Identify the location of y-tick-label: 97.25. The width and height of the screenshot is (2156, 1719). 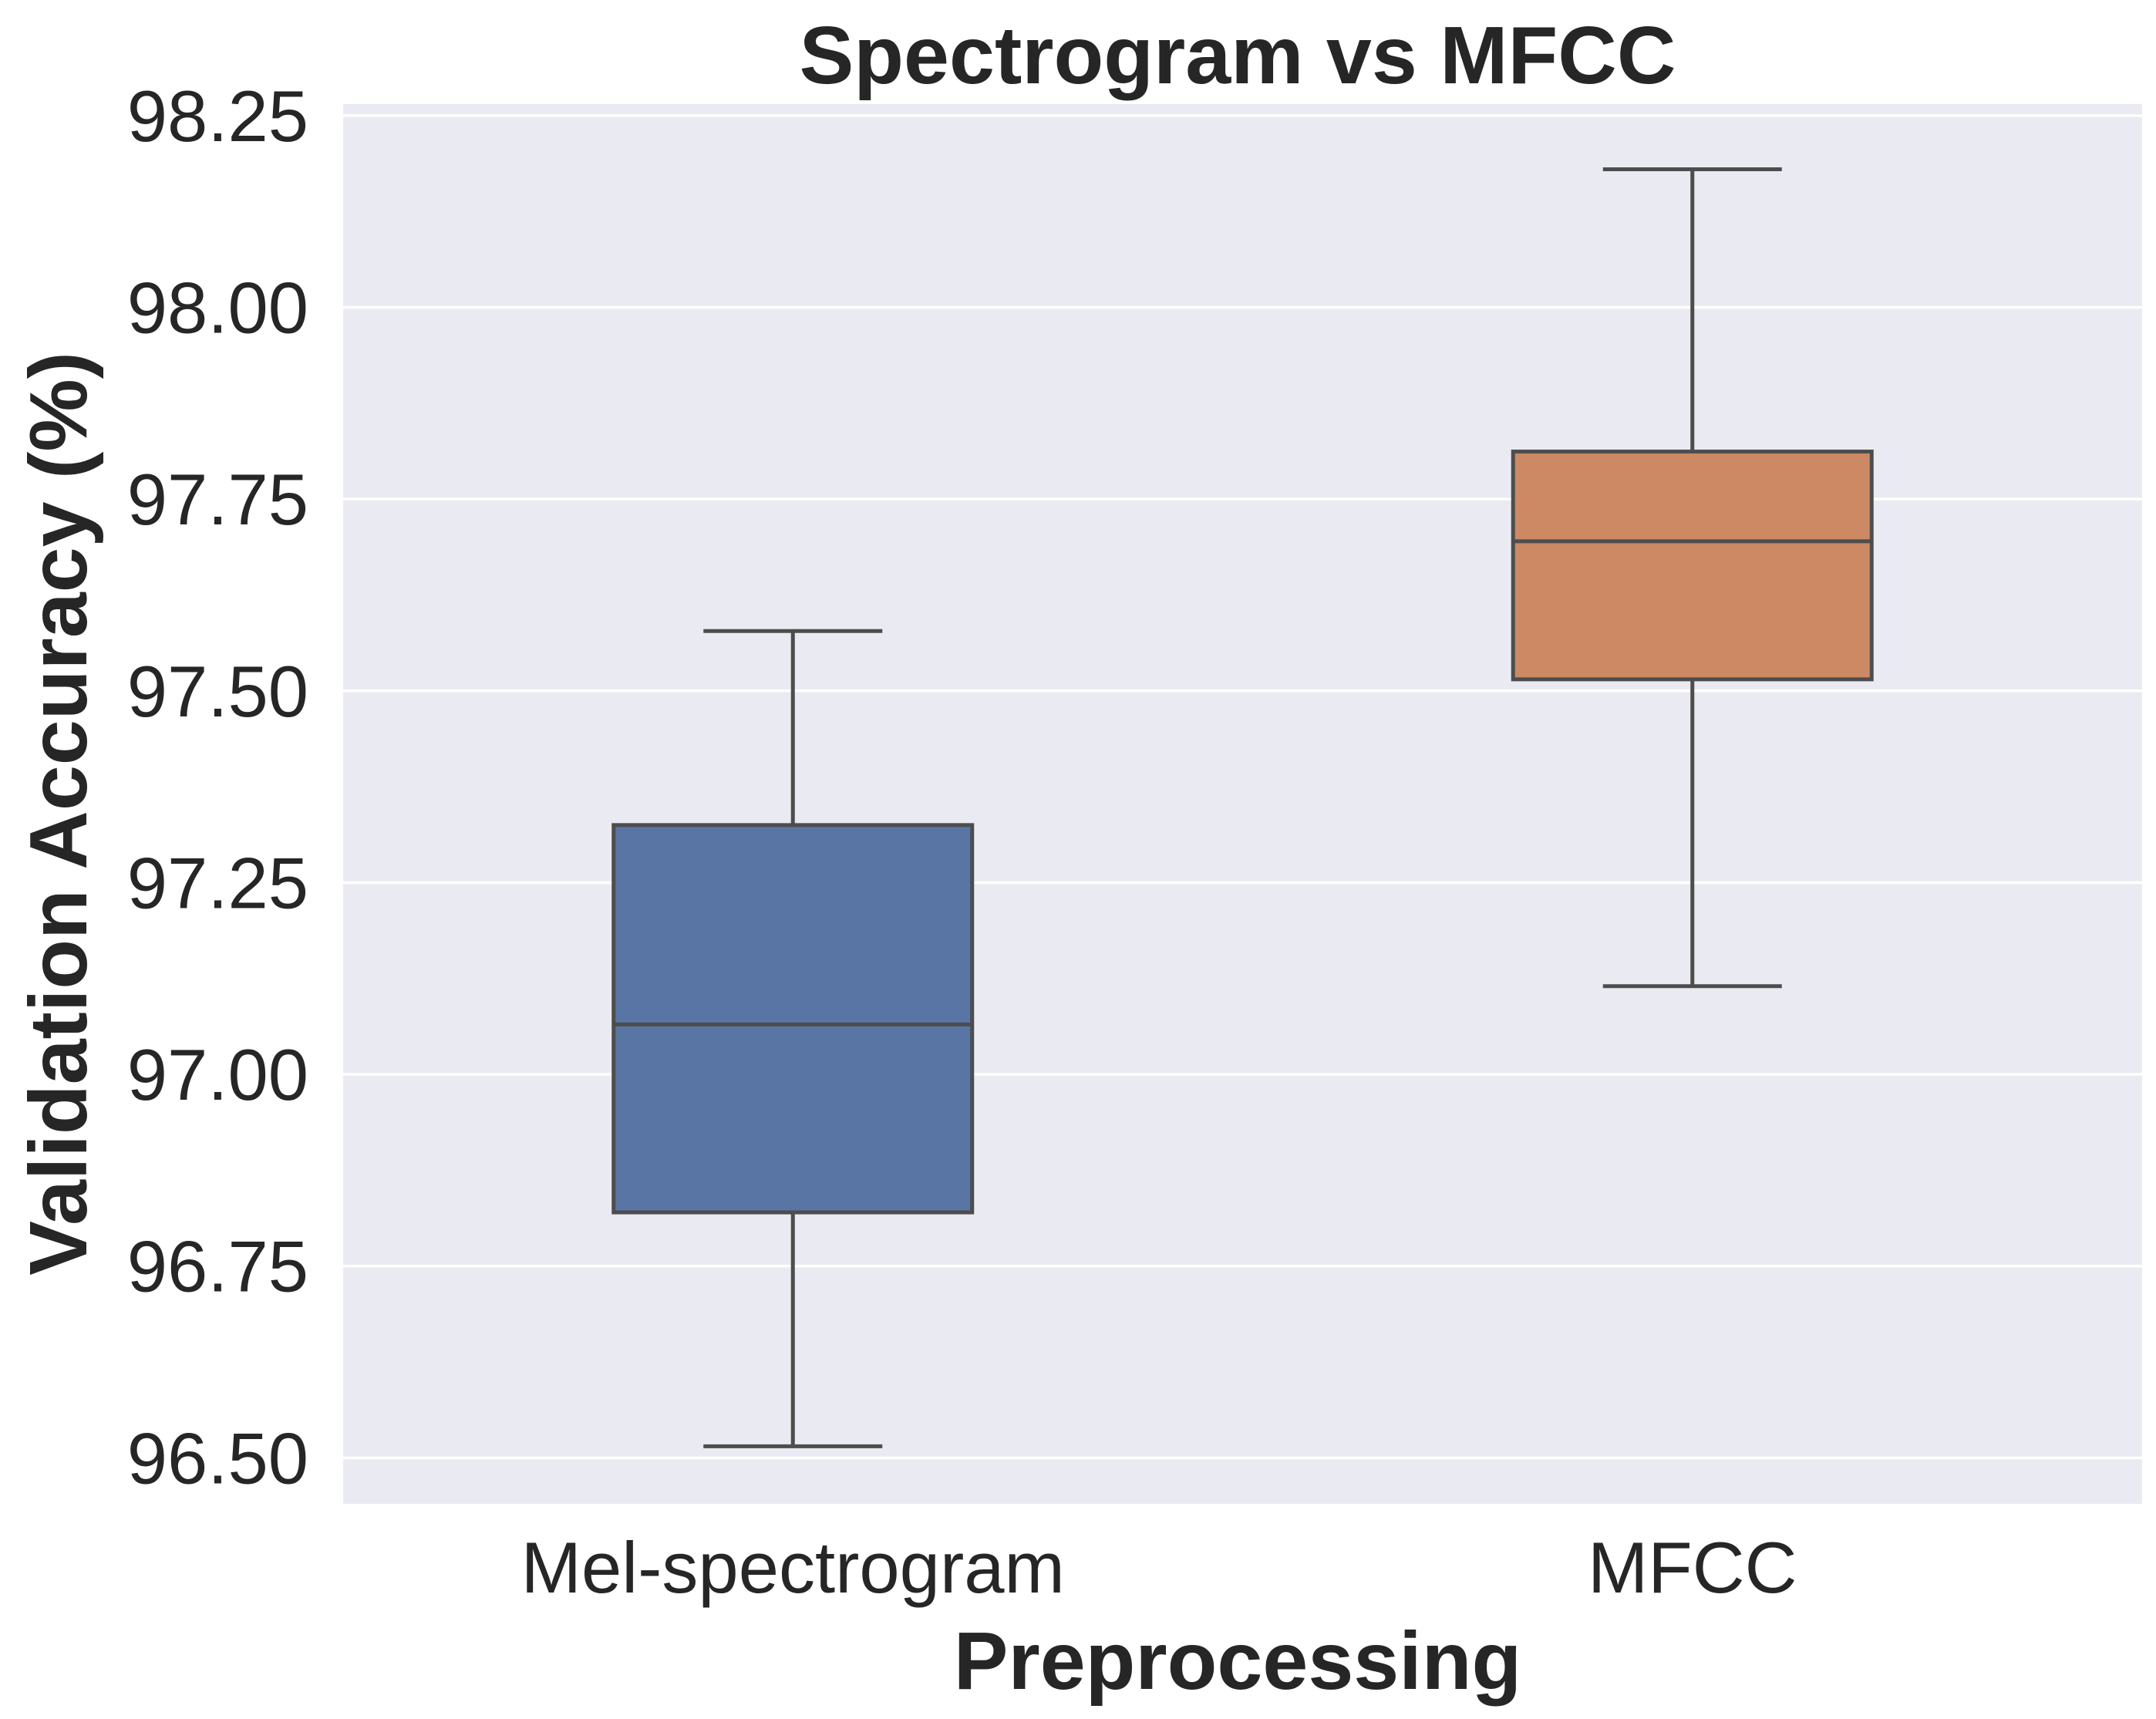
(217, 883).